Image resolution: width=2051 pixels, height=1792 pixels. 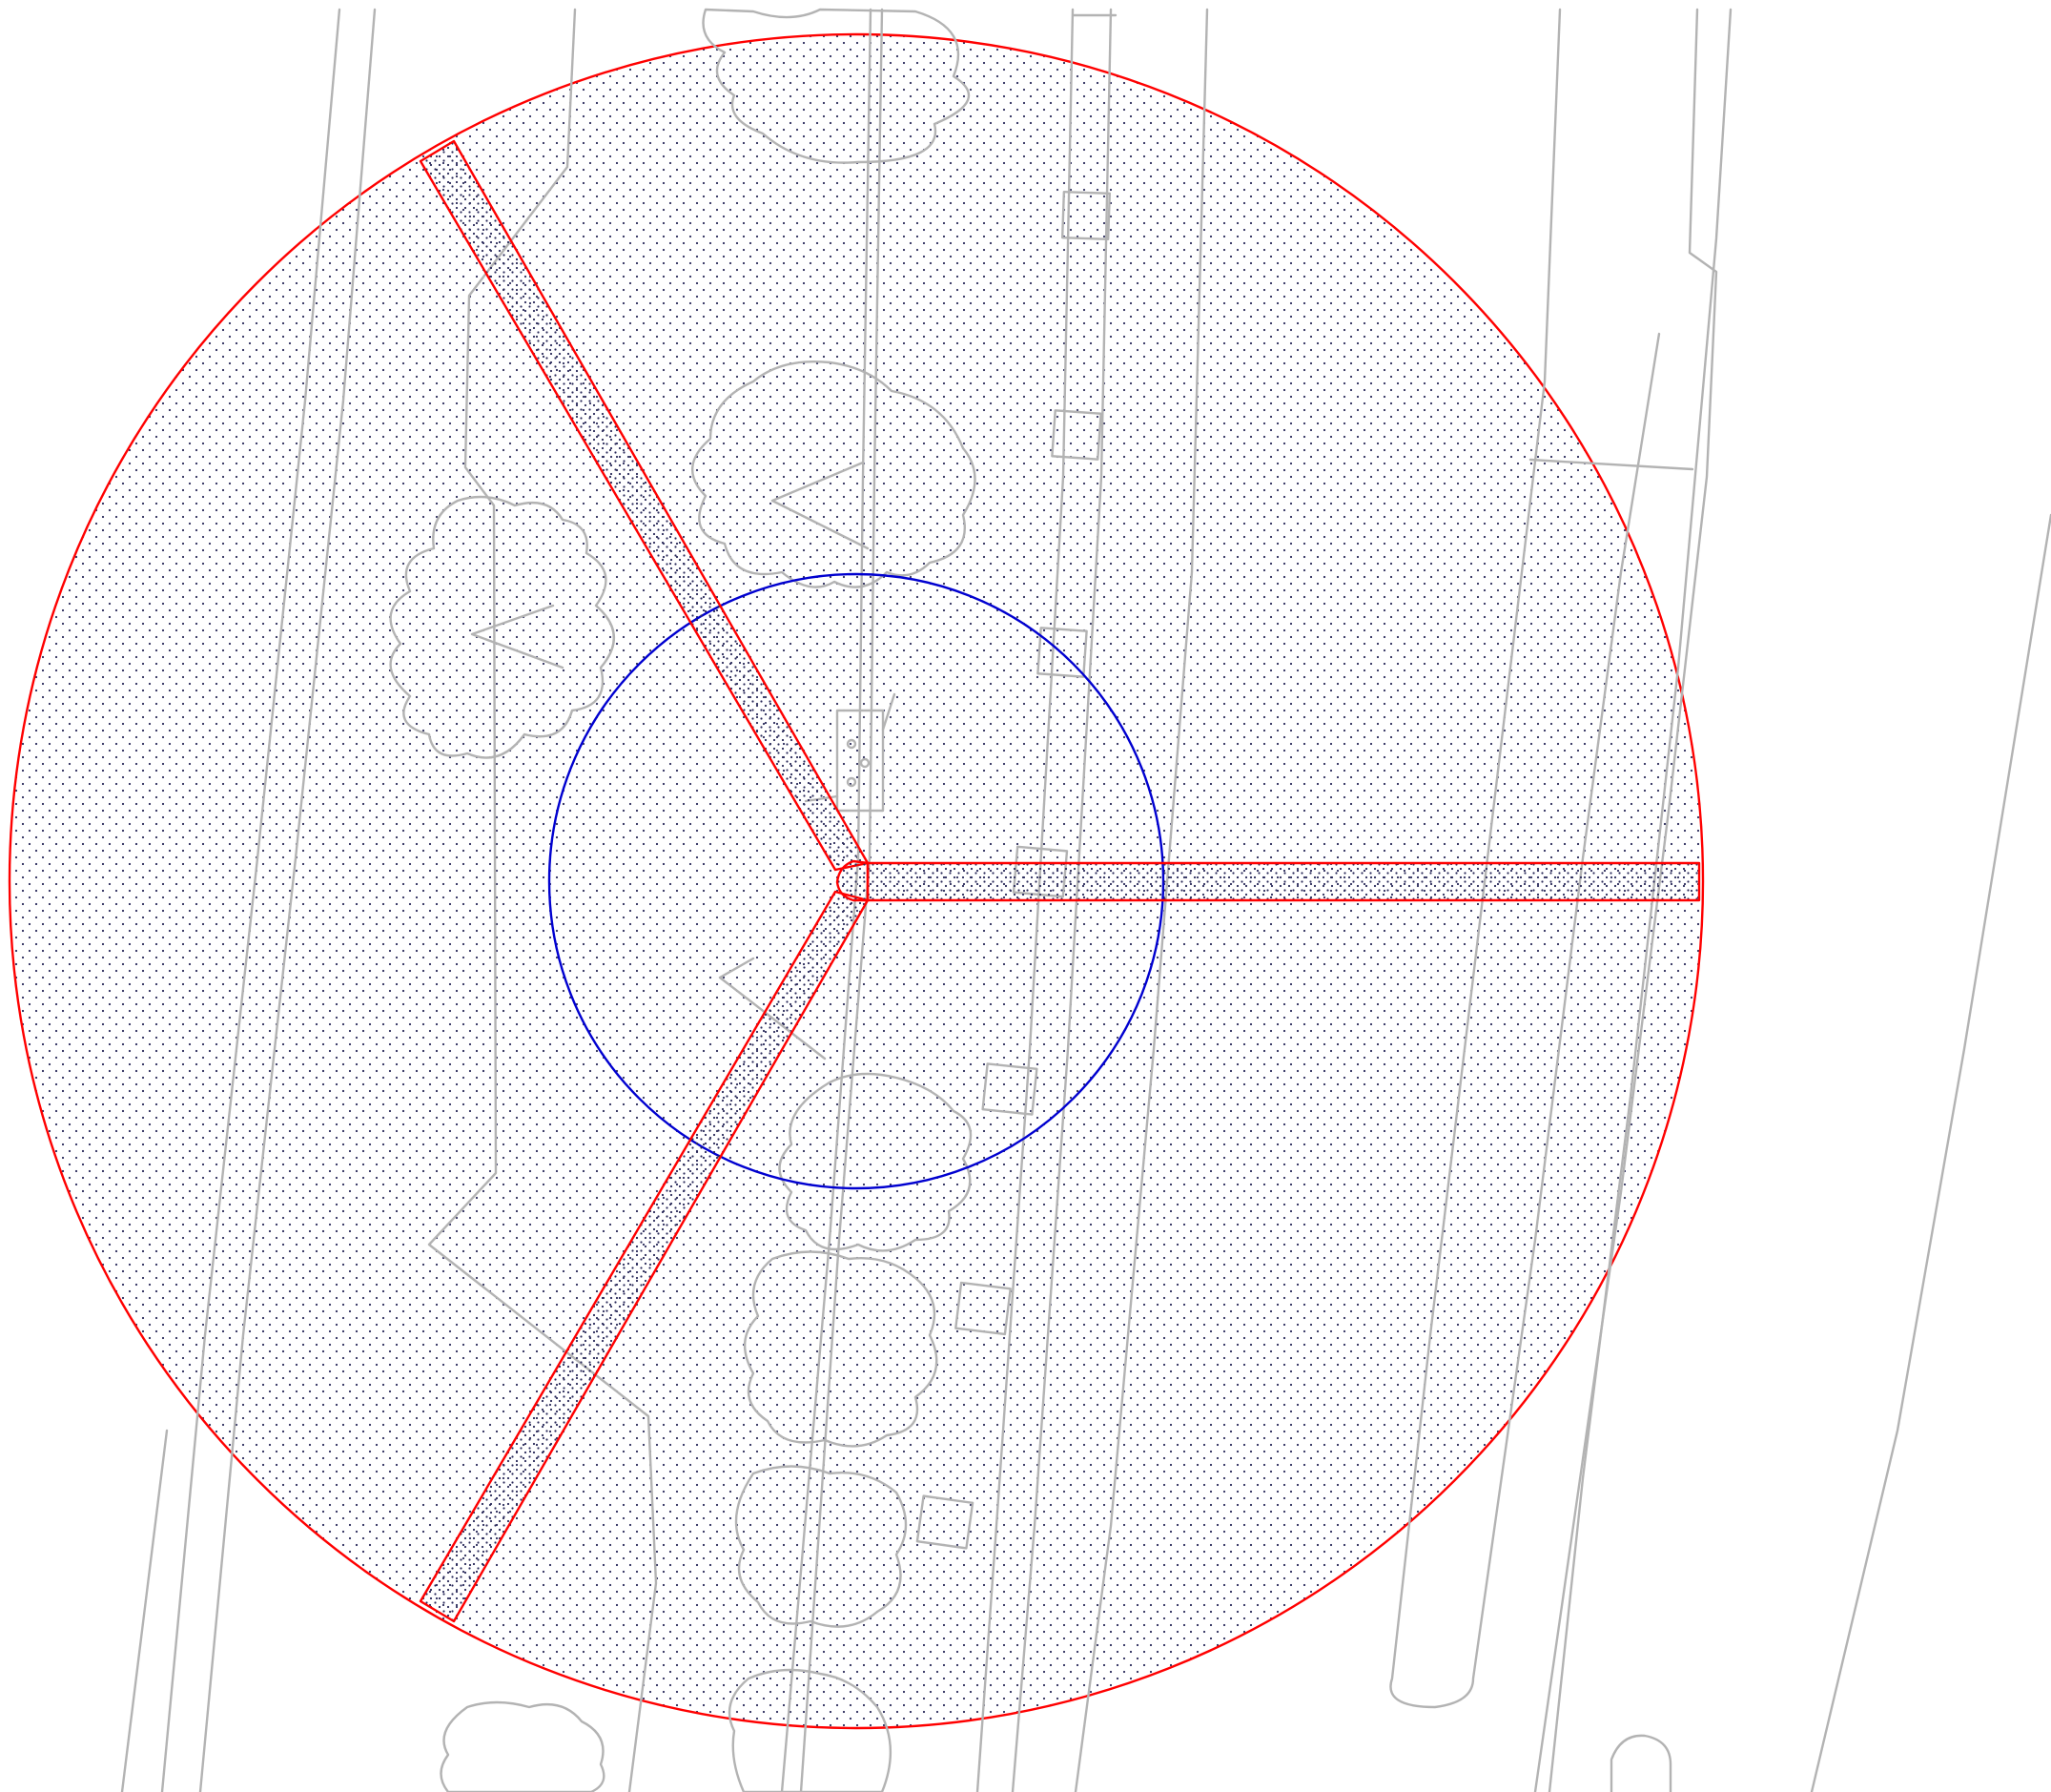 I want to click on leader-triangle-west, so click(x=517, y=636).